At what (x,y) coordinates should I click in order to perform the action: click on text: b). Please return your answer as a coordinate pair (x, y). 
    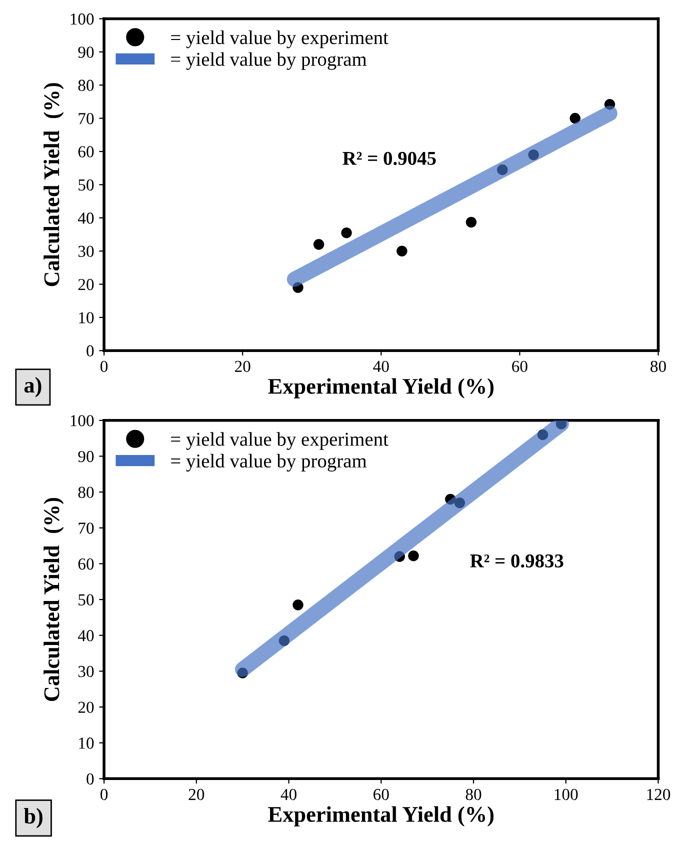
    Looking at the image, I should click on (33, 818).